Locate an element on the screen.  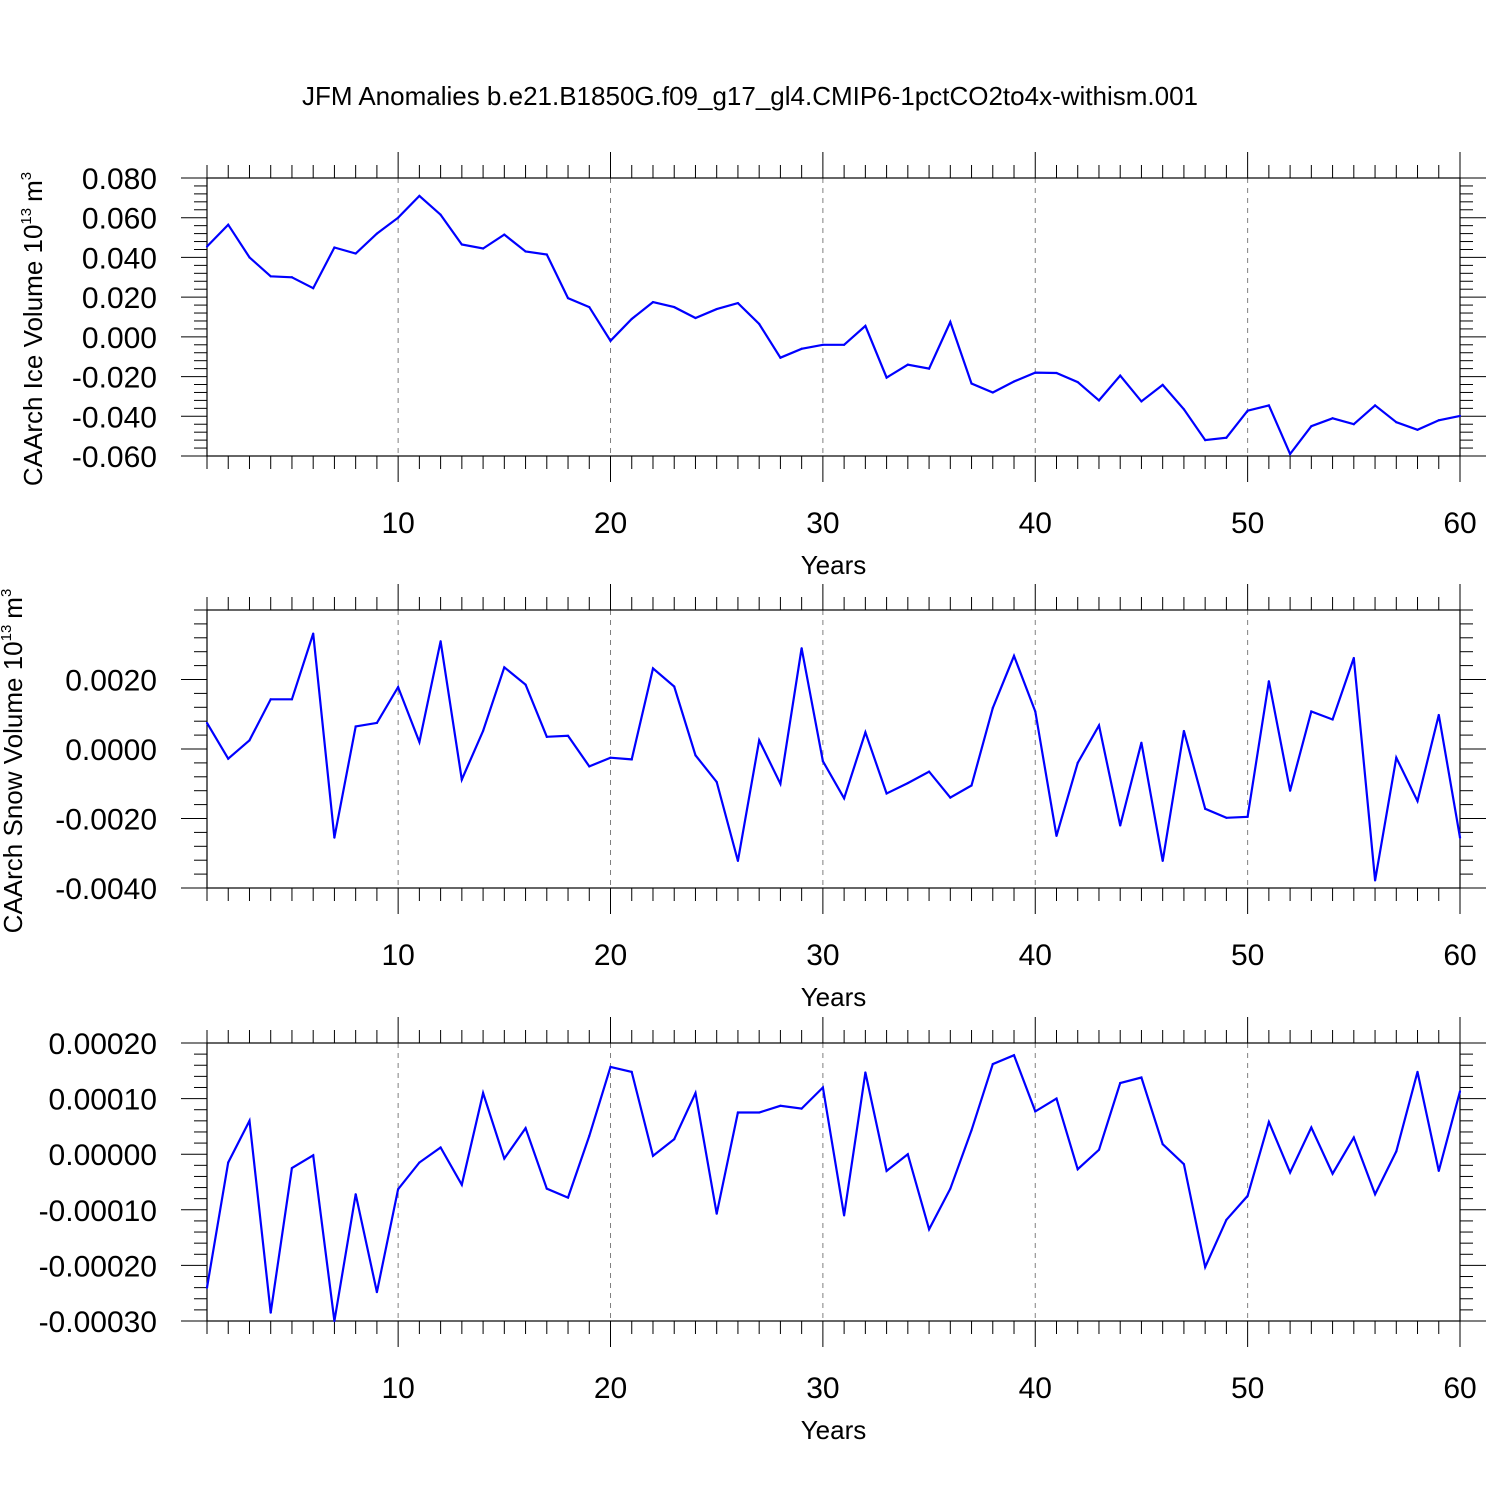
x-tick-label: 40 is located at coordinates (1035, 1388).